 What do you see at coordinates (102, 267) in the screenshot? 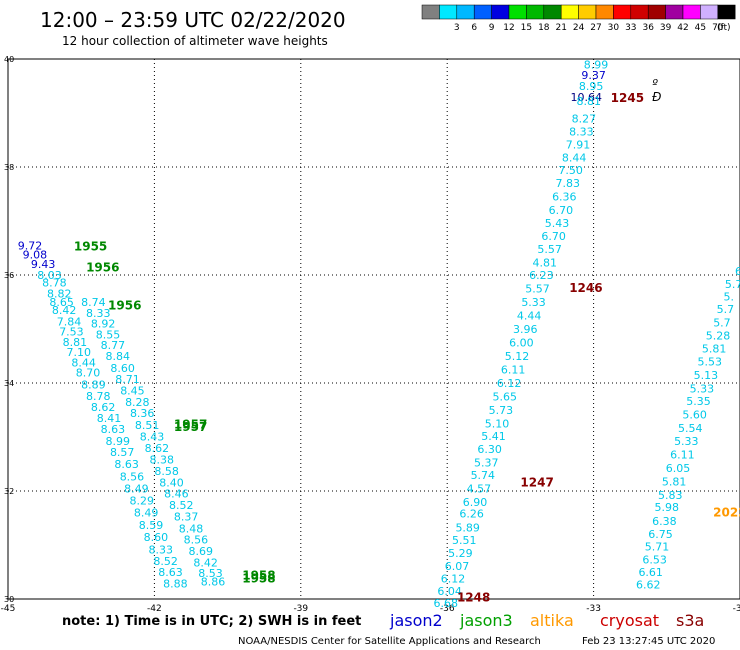
I see `time-label: 1956` at bounding box center [102, 267].